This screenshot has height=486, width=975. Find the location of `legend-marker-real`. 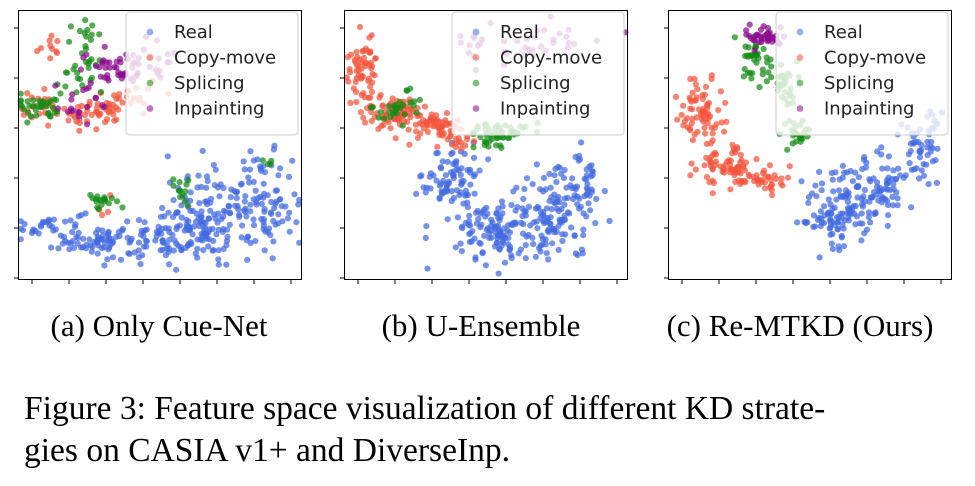

legend-marker-real is located at coordinates (800, 32).